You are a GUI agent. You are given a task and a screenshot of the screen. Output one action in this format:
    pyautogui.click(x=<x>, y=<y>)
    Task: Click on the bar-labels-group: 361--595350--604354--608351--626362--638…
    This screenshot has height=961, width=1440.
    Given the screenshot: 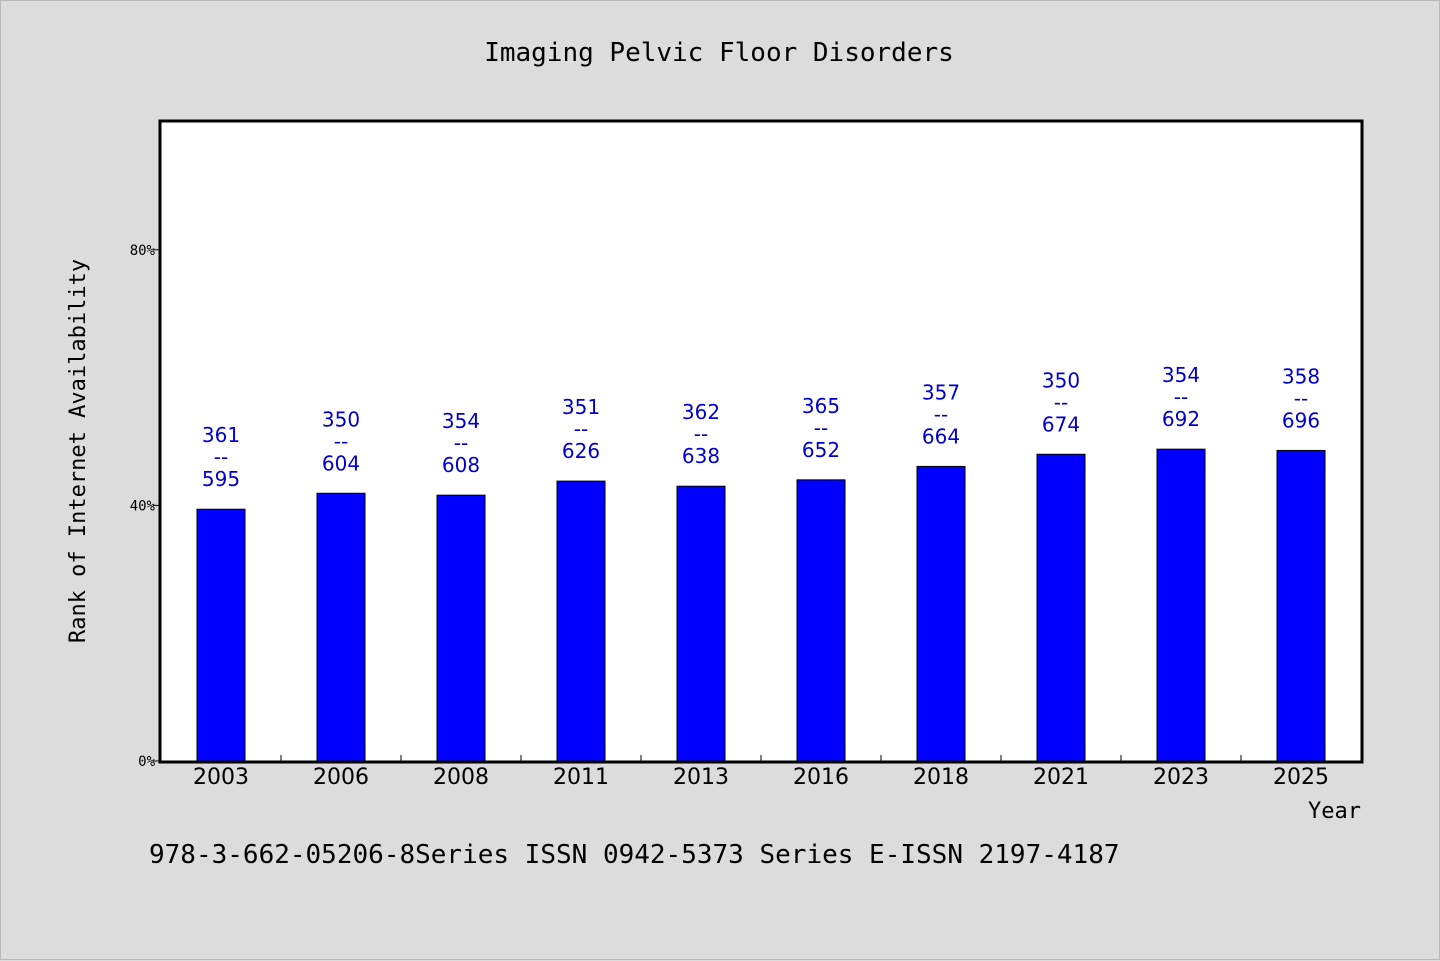 What is the action you would take?
    pyautogui.click(x=761, y=427)
    